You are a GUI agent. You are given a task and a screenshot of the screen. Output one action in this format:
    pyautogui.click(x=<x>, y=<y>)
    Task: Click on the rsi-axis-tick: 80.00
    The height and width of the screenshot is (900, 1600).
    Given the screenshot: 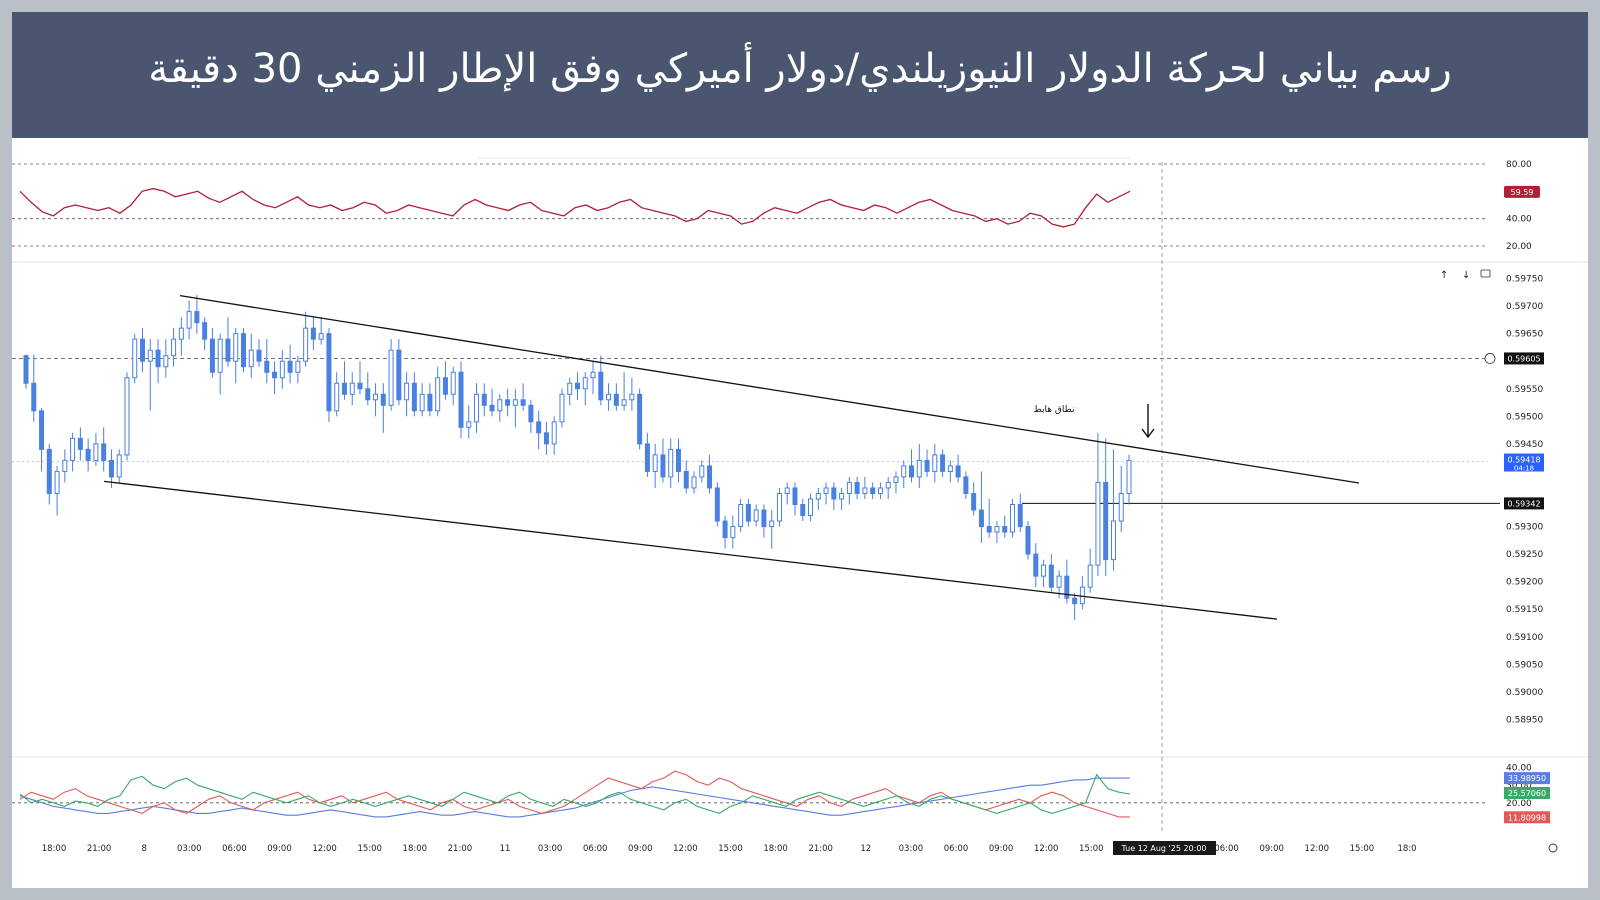 What is the action you would take?
    pyautogui.click(x=1519, y=165)
    